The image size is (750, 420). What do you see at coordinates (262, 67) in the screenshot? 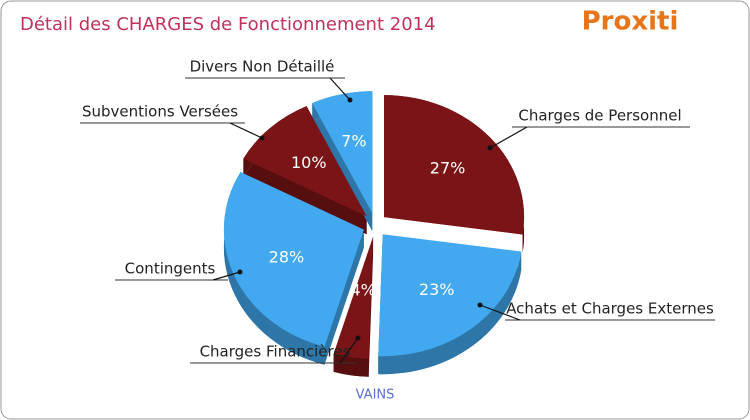
I see `legend-label: Divers Non Détaillé` at bounding box center [262, 67].